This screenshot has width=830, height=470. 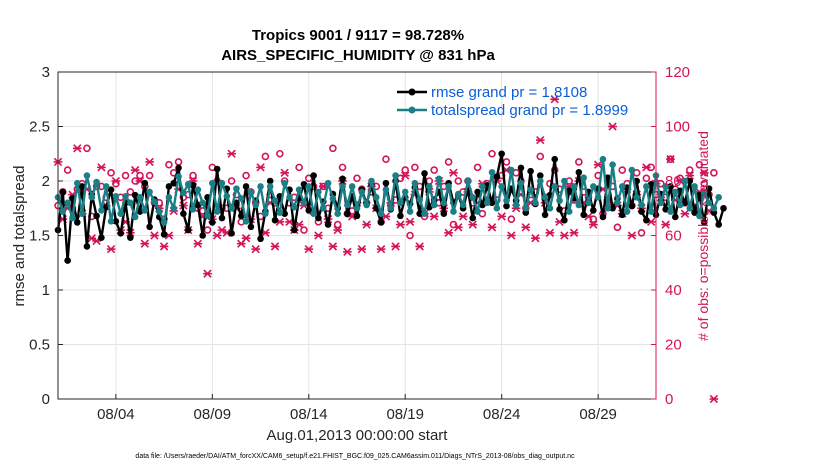 What do you see at coordinates (309, 414) in the screenshot?
I see `x-tick-label: 08/14` at bounding box center [309, 414].